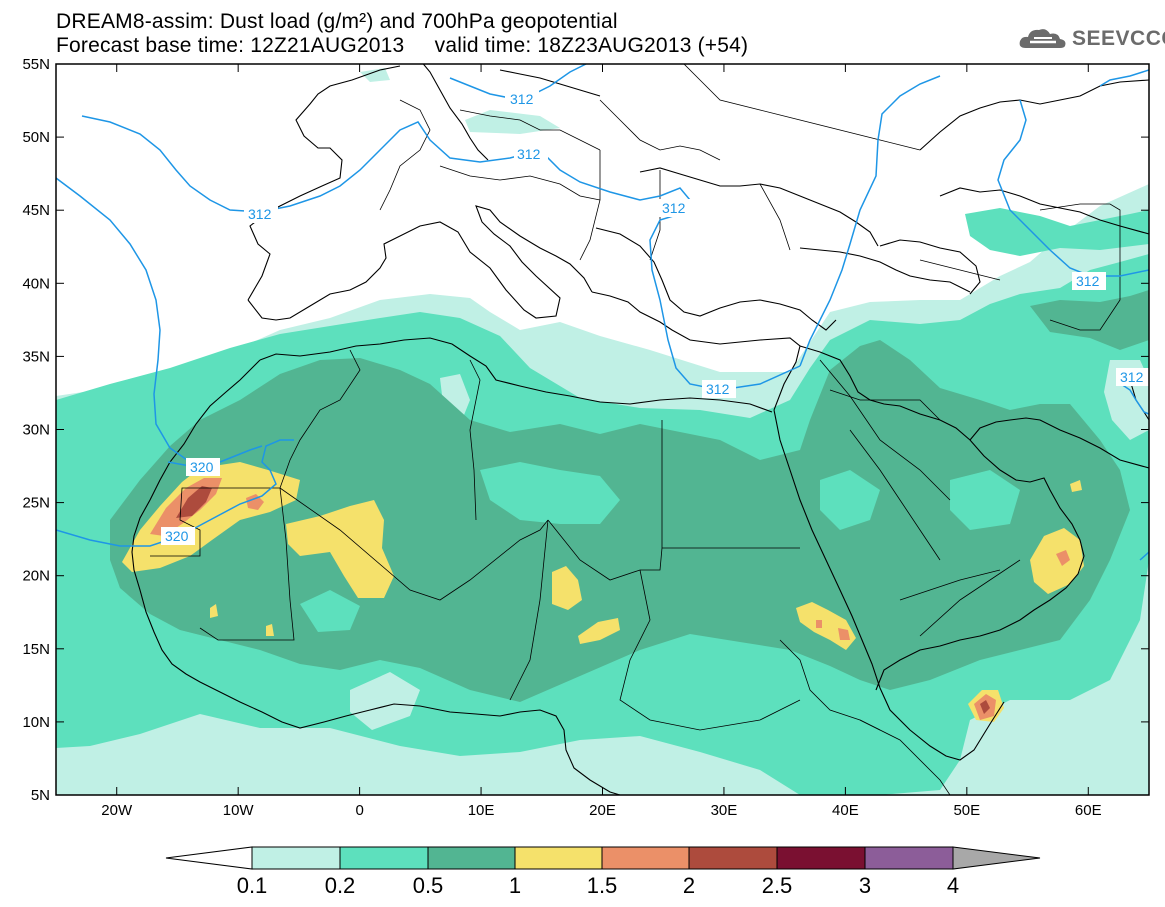 The height and width of the screenshot is (907, 1165). I want to click on lon-tick-label: 10E, so click(481, 810).